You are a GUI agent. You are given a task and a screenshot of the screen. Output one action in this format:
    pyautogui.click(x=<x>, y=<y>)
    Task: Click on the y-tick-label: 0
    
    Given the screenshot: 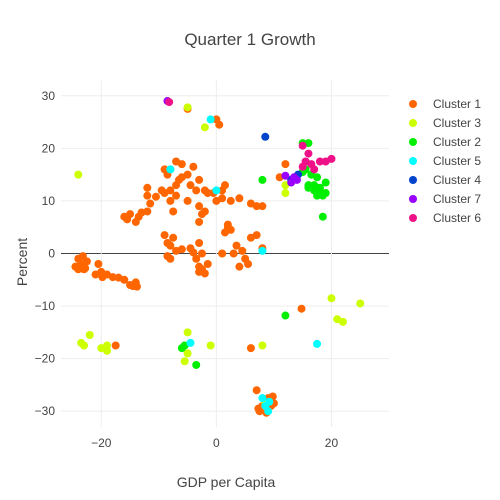 What is the action you would take?
    pyautogui.click(x=51, y=254)
    